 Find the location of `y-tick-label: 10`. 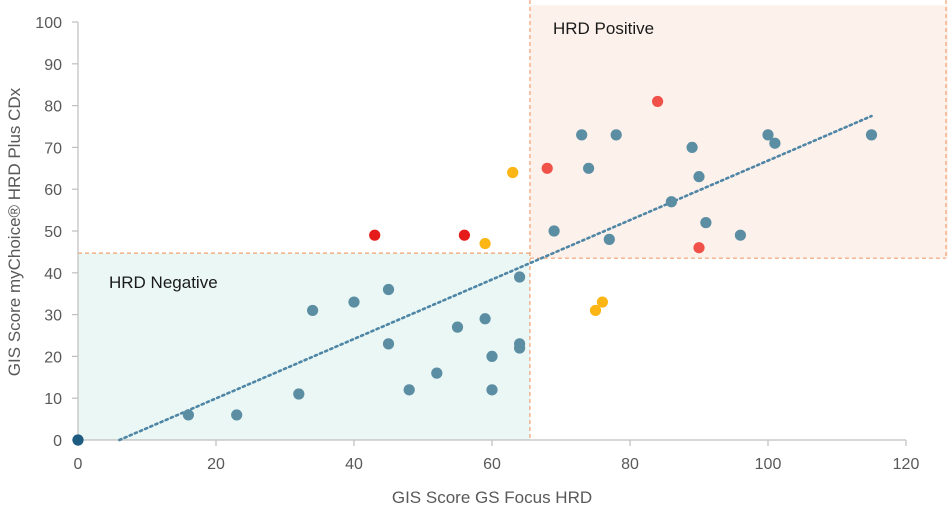

y-tick-label: 10 is located at coordinates (53, 399).